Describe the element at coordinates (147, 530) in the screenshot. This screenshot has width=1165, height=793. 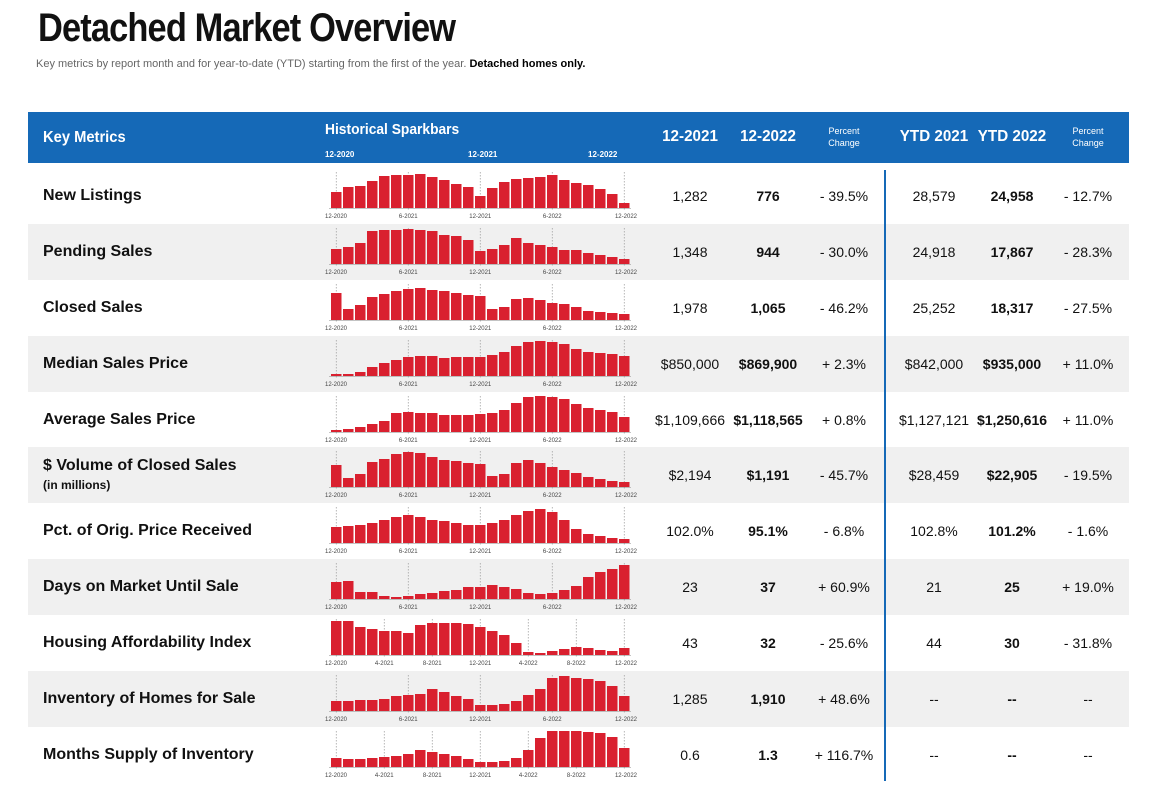
I see `metric-label: Pct. of Orig. Price Received` at that location.